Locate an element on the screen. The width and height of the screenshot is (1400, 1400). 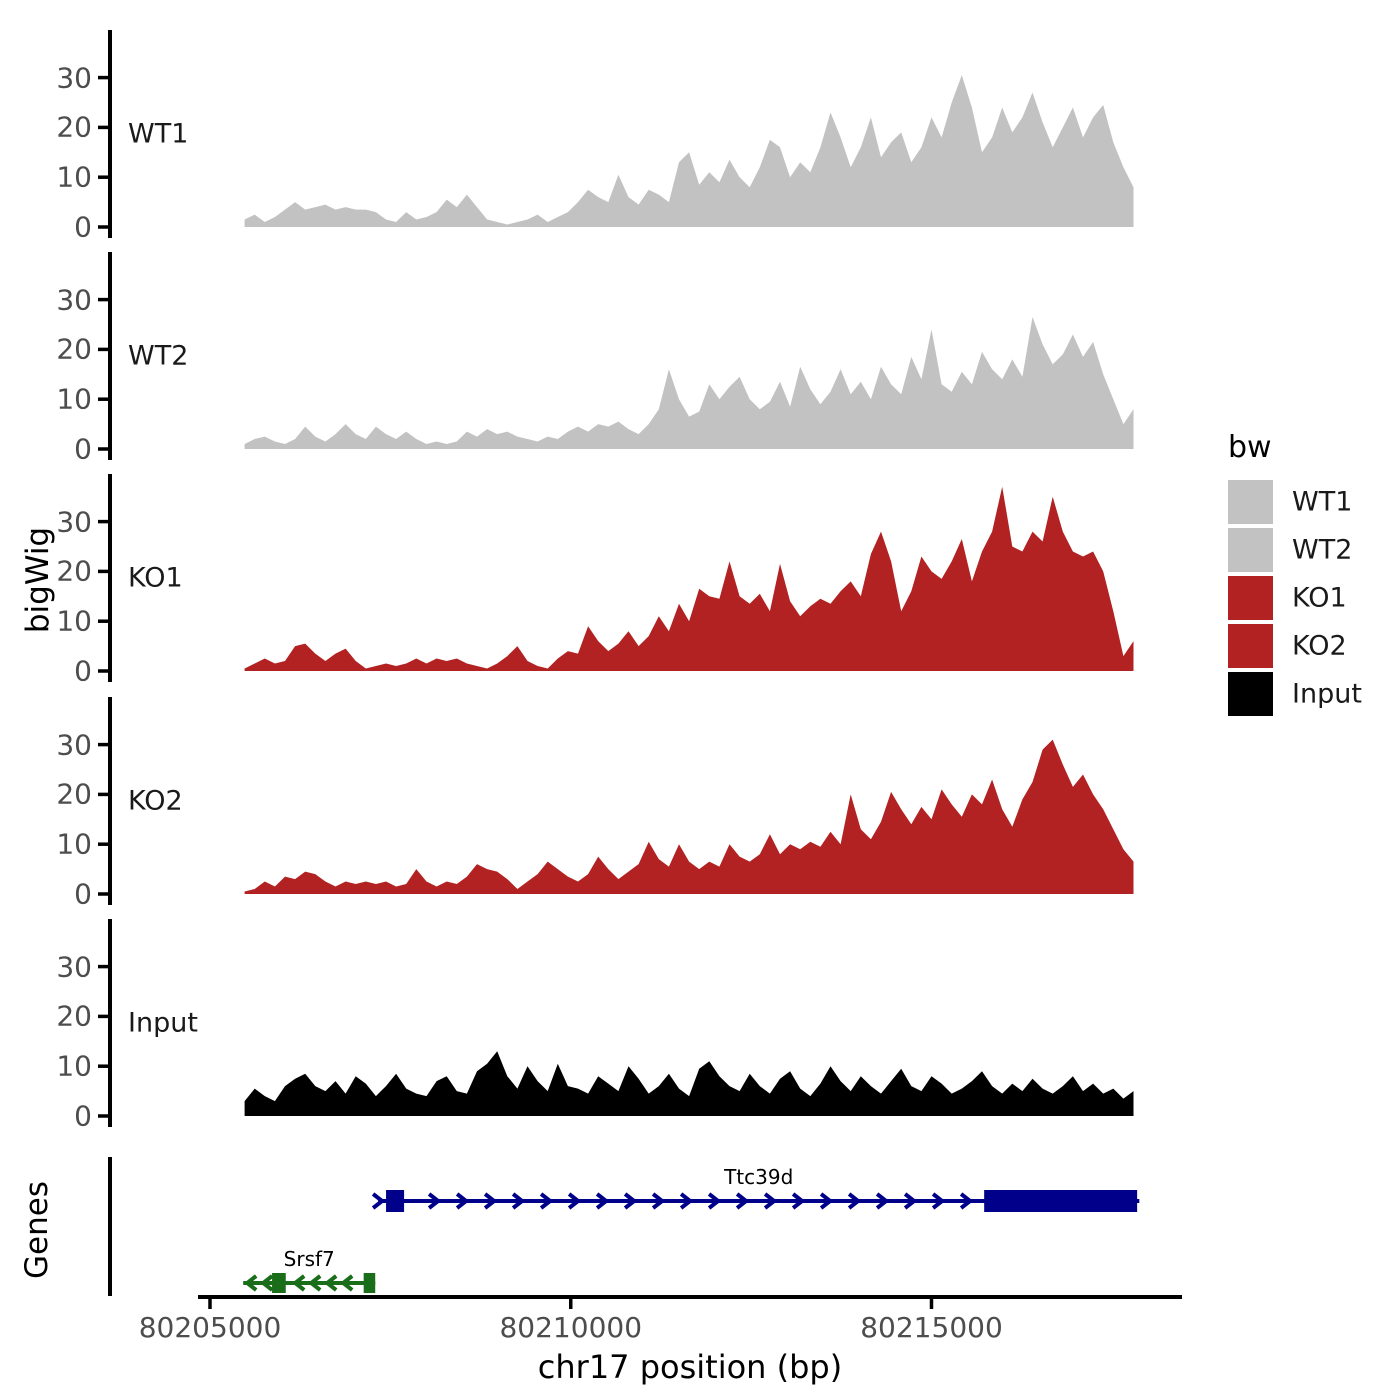
legend-label-WT2: WT2 is located at coordinates (1322, 550).